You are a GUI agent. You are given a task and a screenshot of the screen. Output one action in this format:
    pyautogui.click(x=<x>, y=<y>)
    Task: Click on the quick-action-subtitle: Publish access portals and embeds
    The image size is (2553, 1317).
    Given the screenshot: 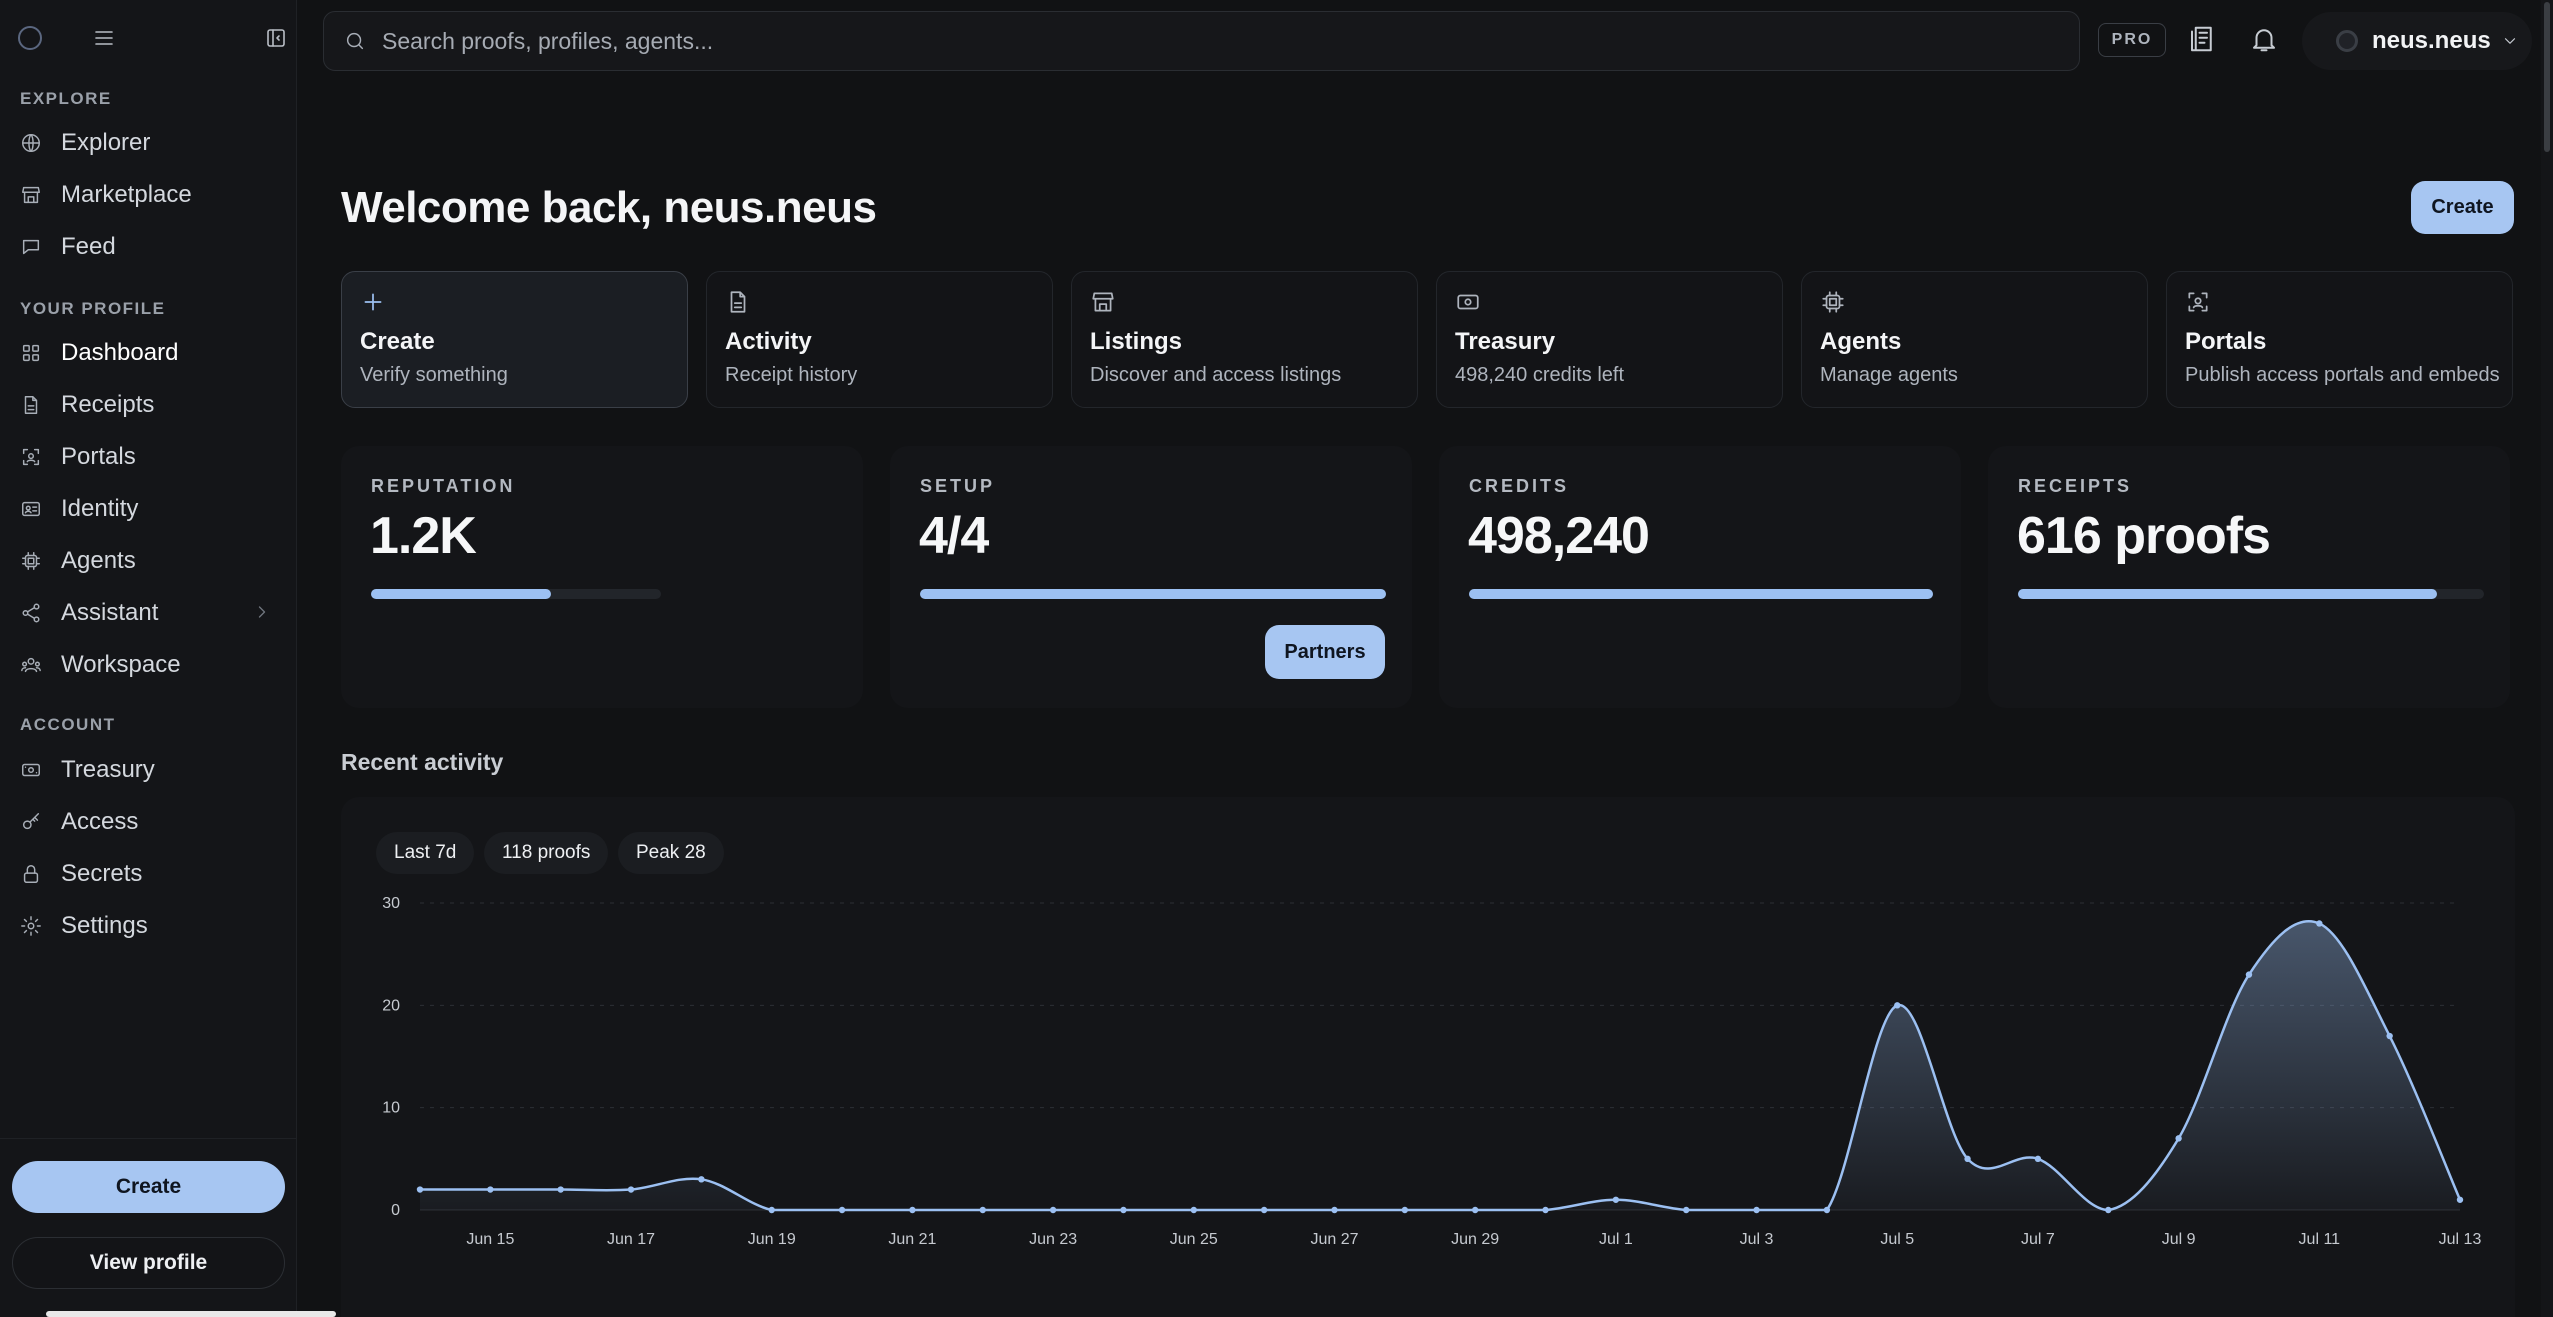 What is the action you would take?
    pyautogui.click(x=2342, y=375)
    